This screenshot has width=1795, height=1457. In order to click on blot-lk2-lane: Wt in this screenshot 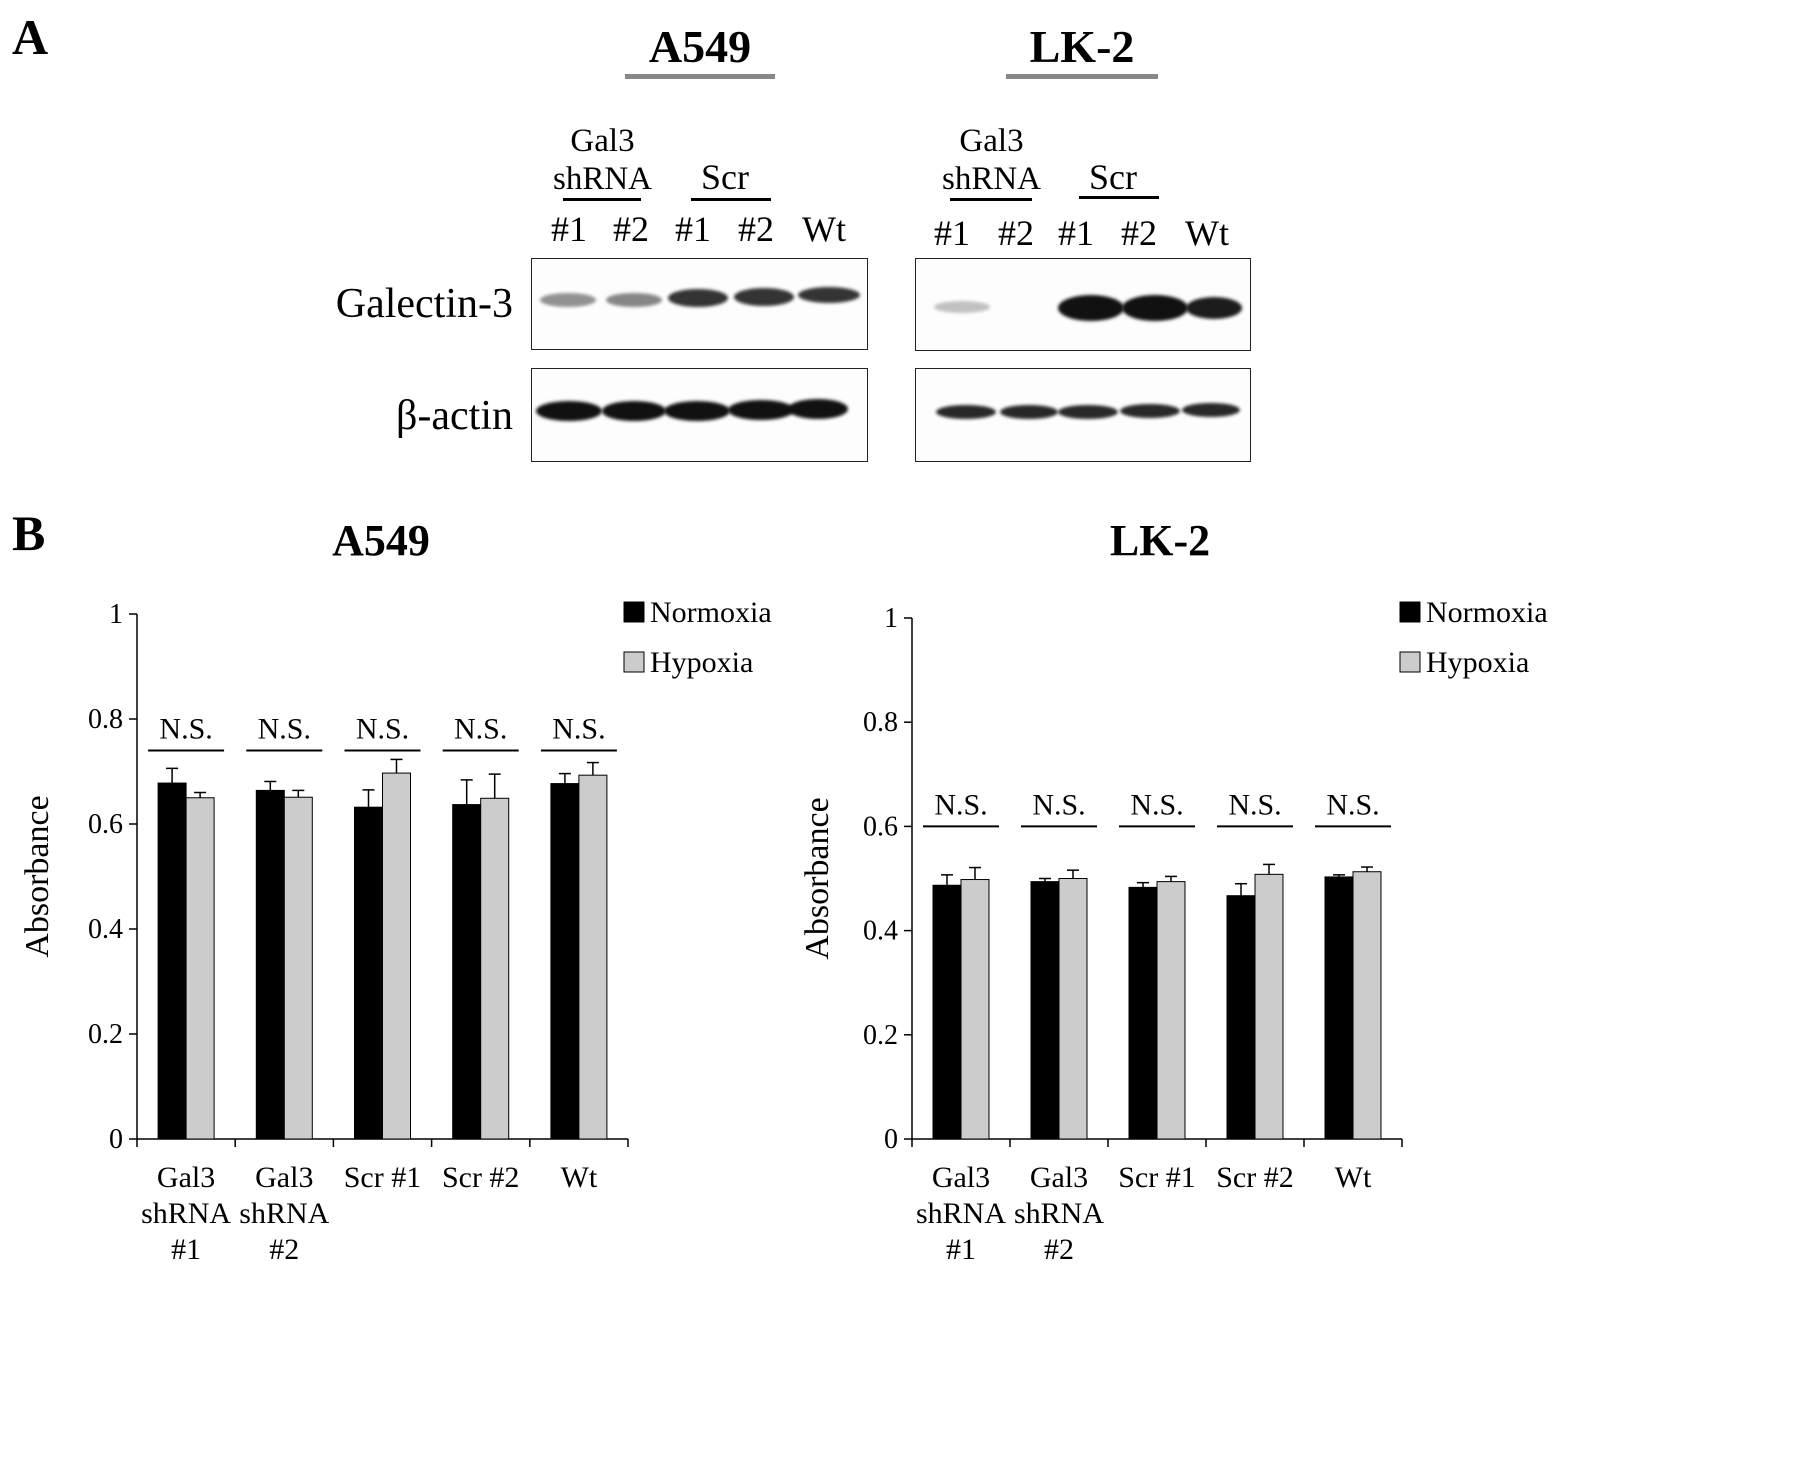, I will do `click(1207, 233)`.